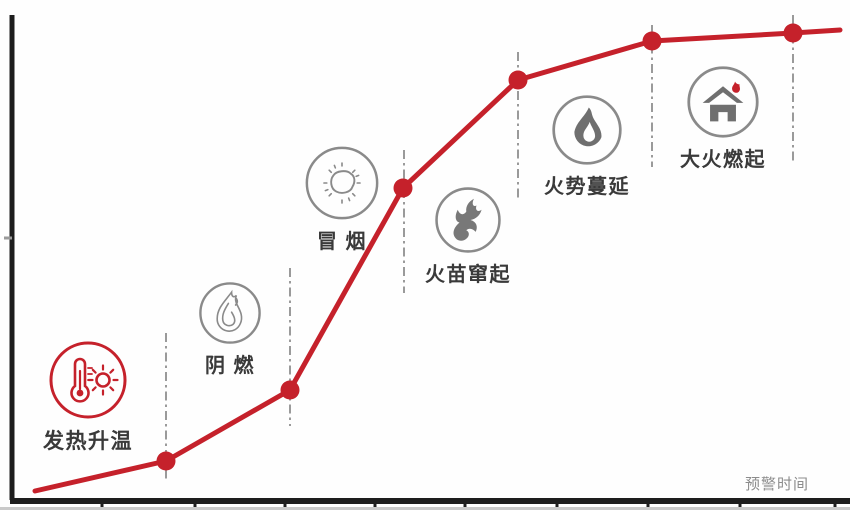  What do you see at coordinates (777, 484) in the screenshot?
I see `x-axis-label: 预警时间` at bounding box center [777, 484].